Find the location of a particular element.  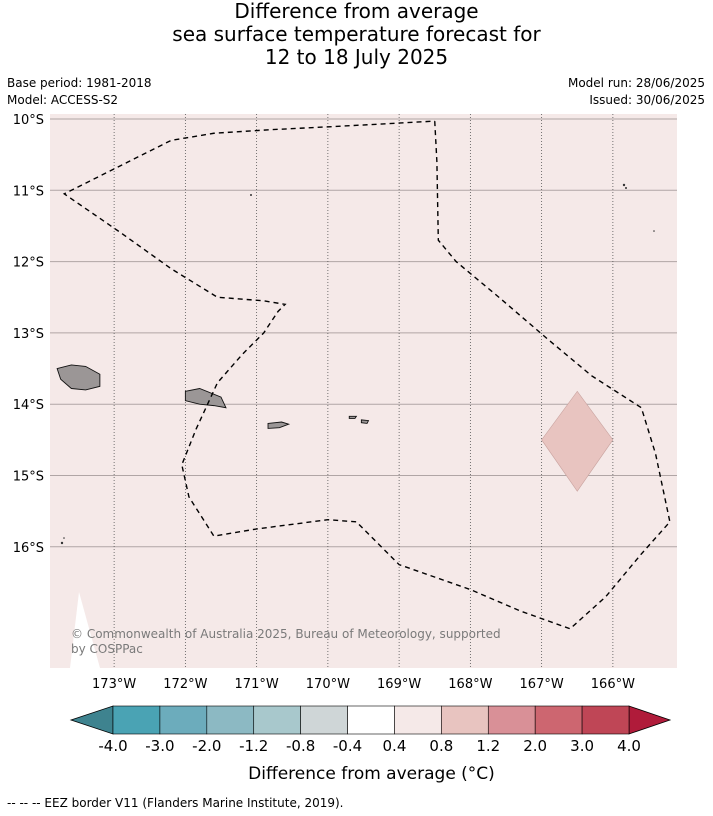

colorbar-tick-label: 0.4 is located at coordinates (395, 746).